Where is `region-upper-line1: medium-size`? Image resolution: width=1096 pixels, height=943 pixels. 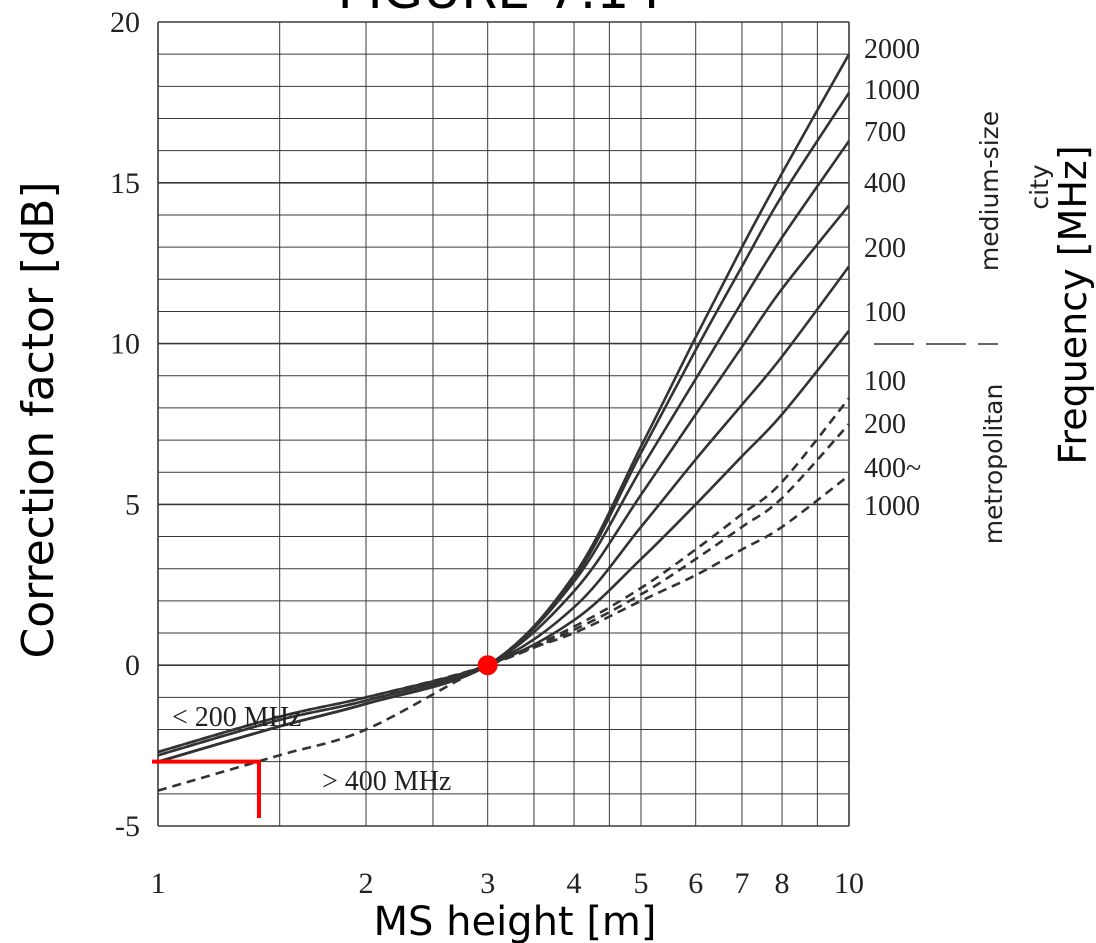 region-upper-line1: medium-size is located at coordinates (989, 191).